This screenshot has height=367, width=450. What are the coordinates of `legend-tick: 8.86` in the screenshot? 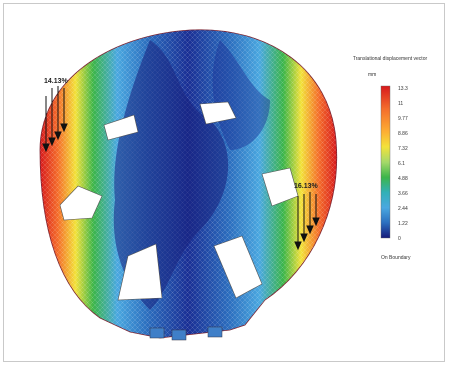 It's located at (403, 134).